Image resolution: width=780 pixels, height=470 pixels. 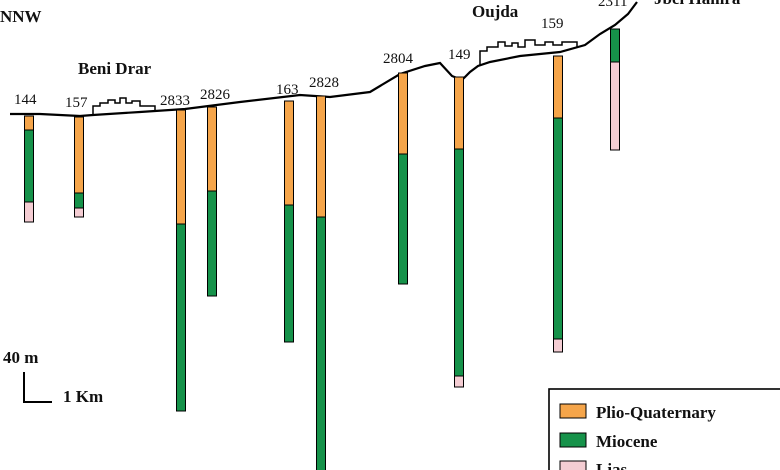 What do you see at coordinates (459, 381) in the screenshot?
I see `well-149-lias-segment` at bounding box center [459, 381].